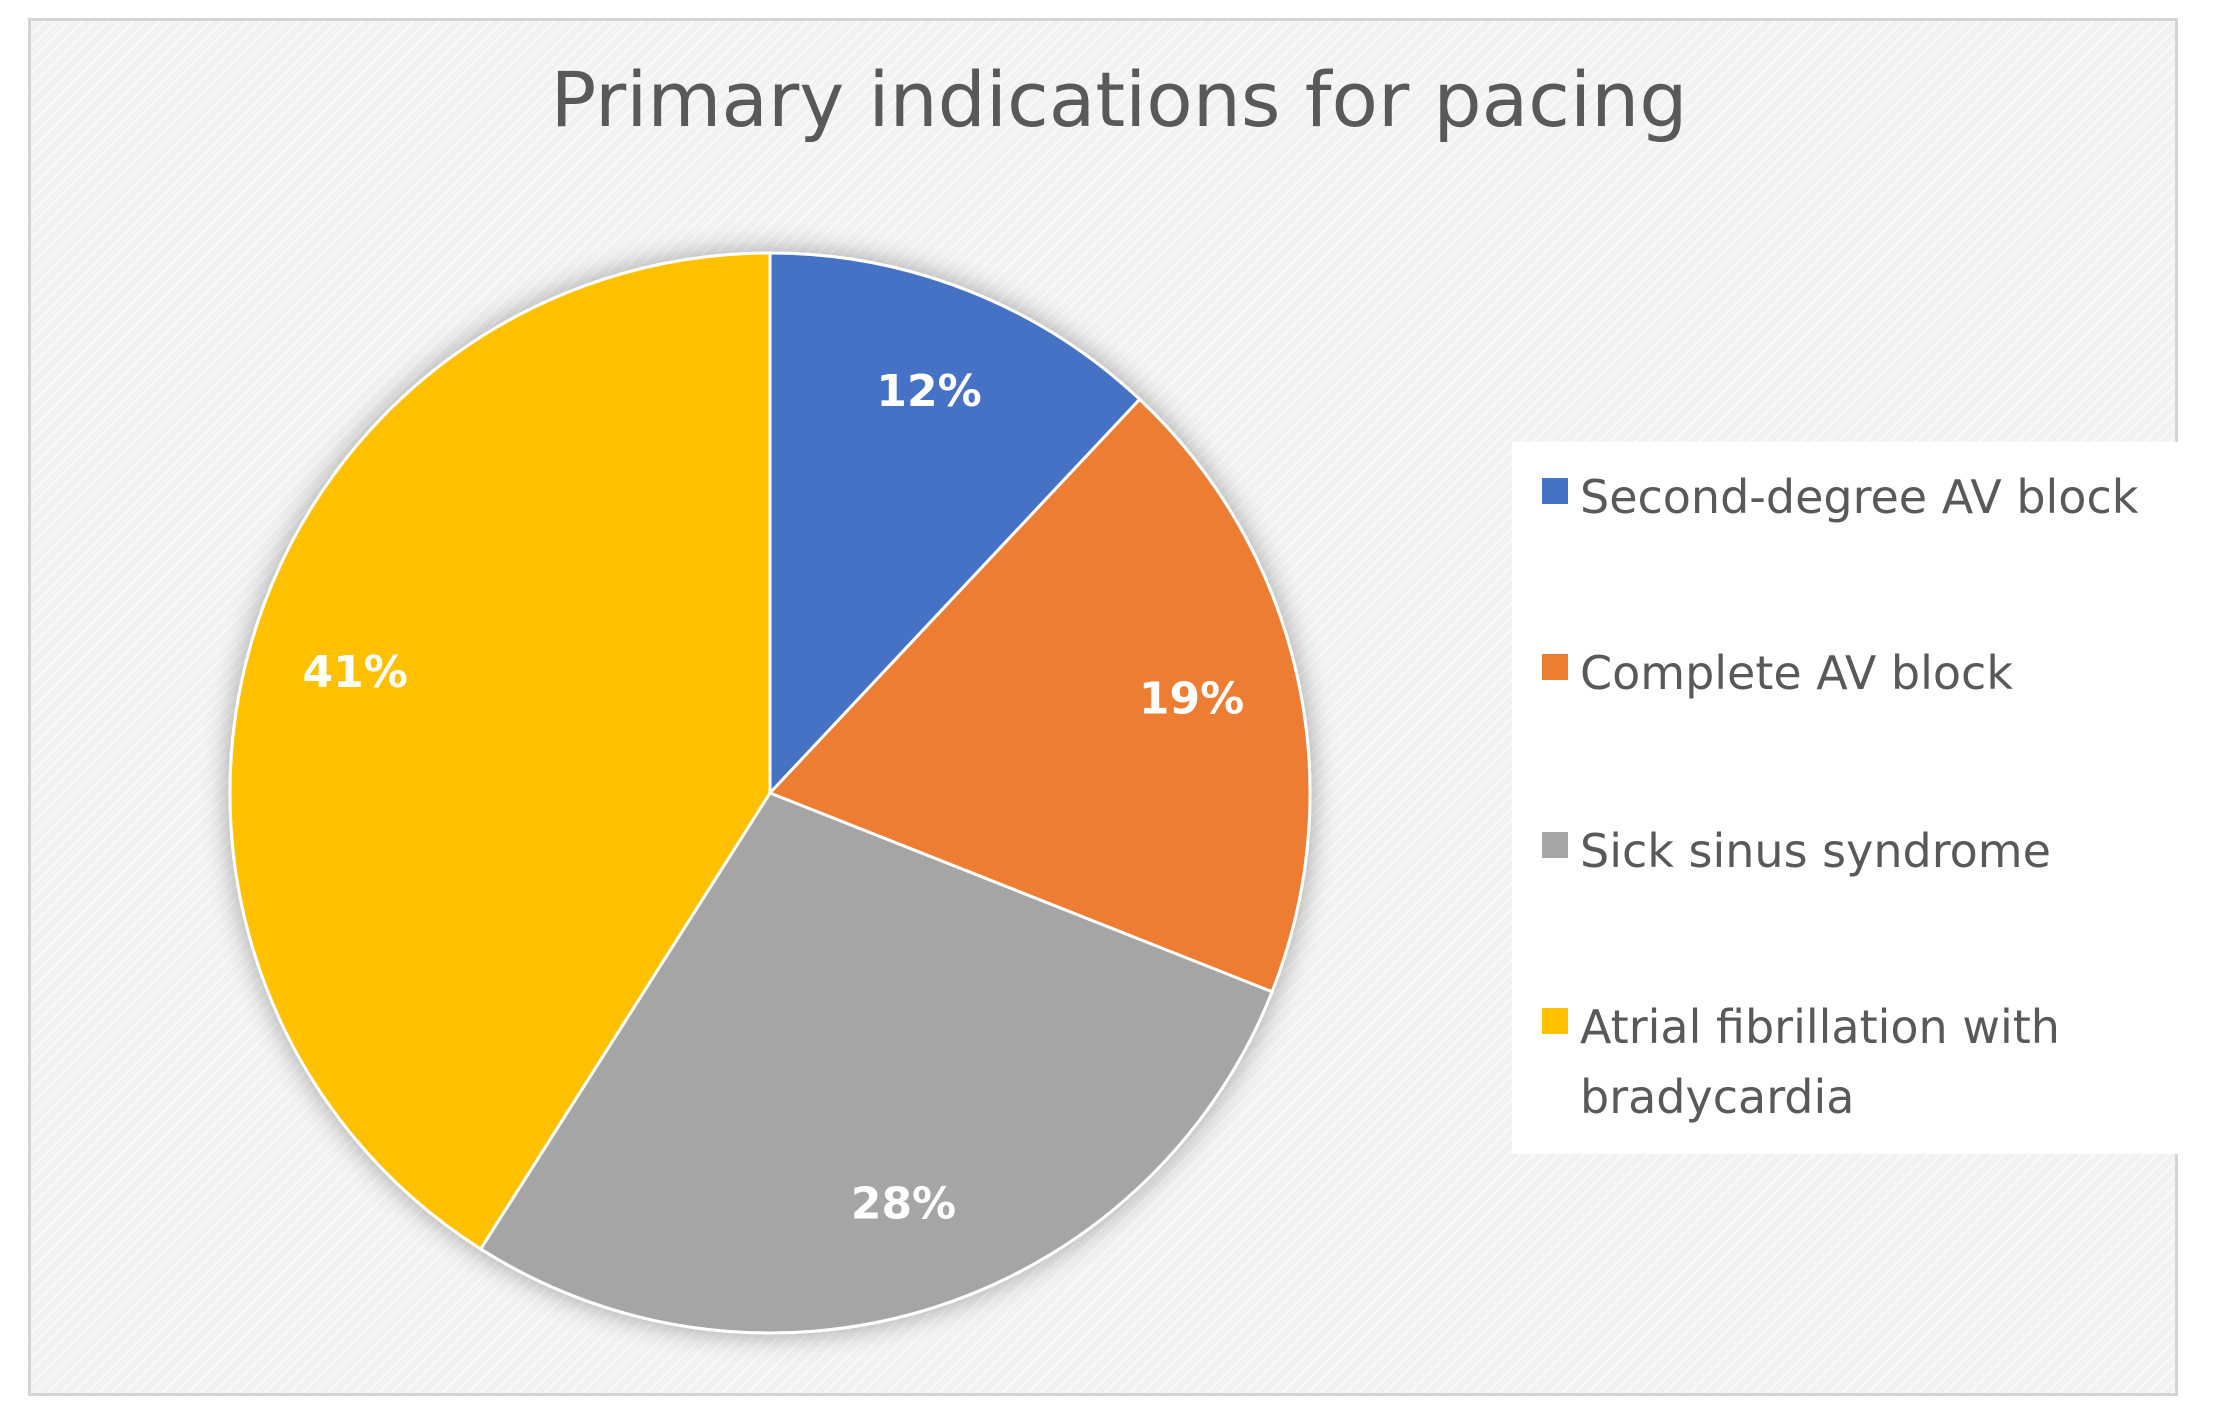  Describe the element at coordinates (928, 391) in the screenshot. I see `data-label: 12%` at that location.